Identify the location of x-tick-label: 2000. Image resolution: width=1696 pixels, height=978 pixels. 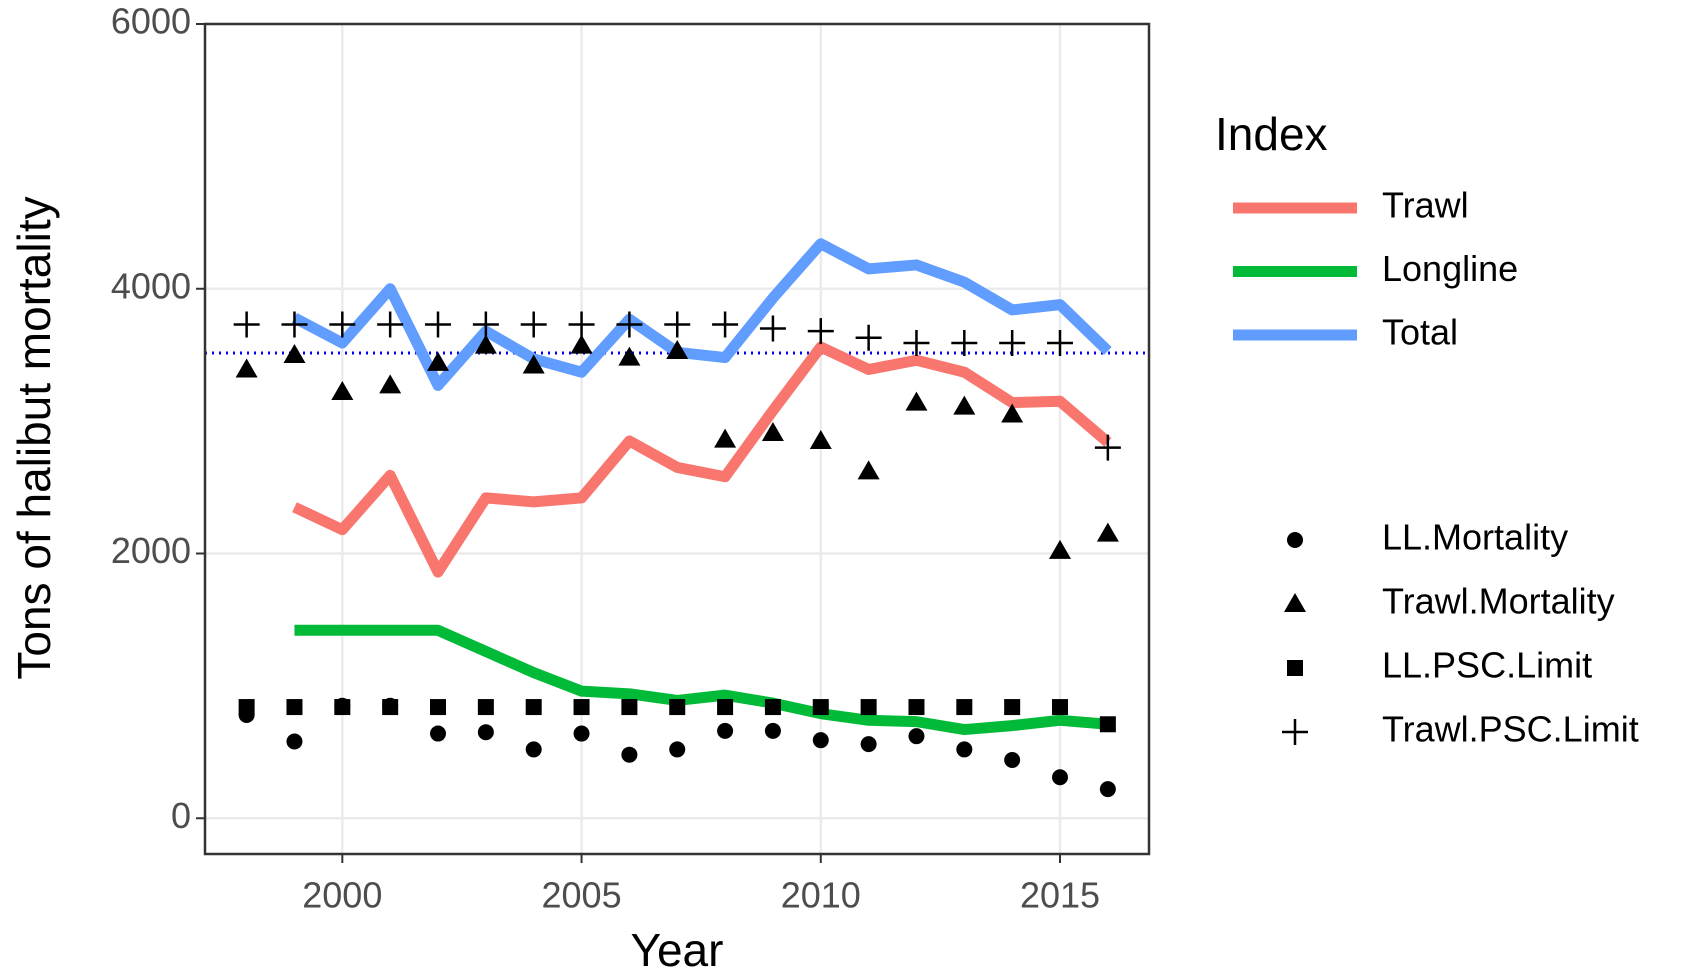
(342, 895).